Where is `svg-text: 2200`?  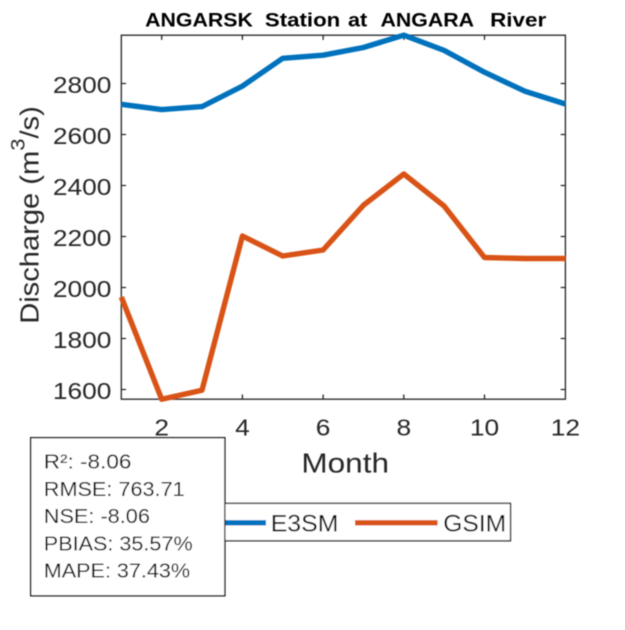 svg-text: 2200 is located at coordinates (82, 238).